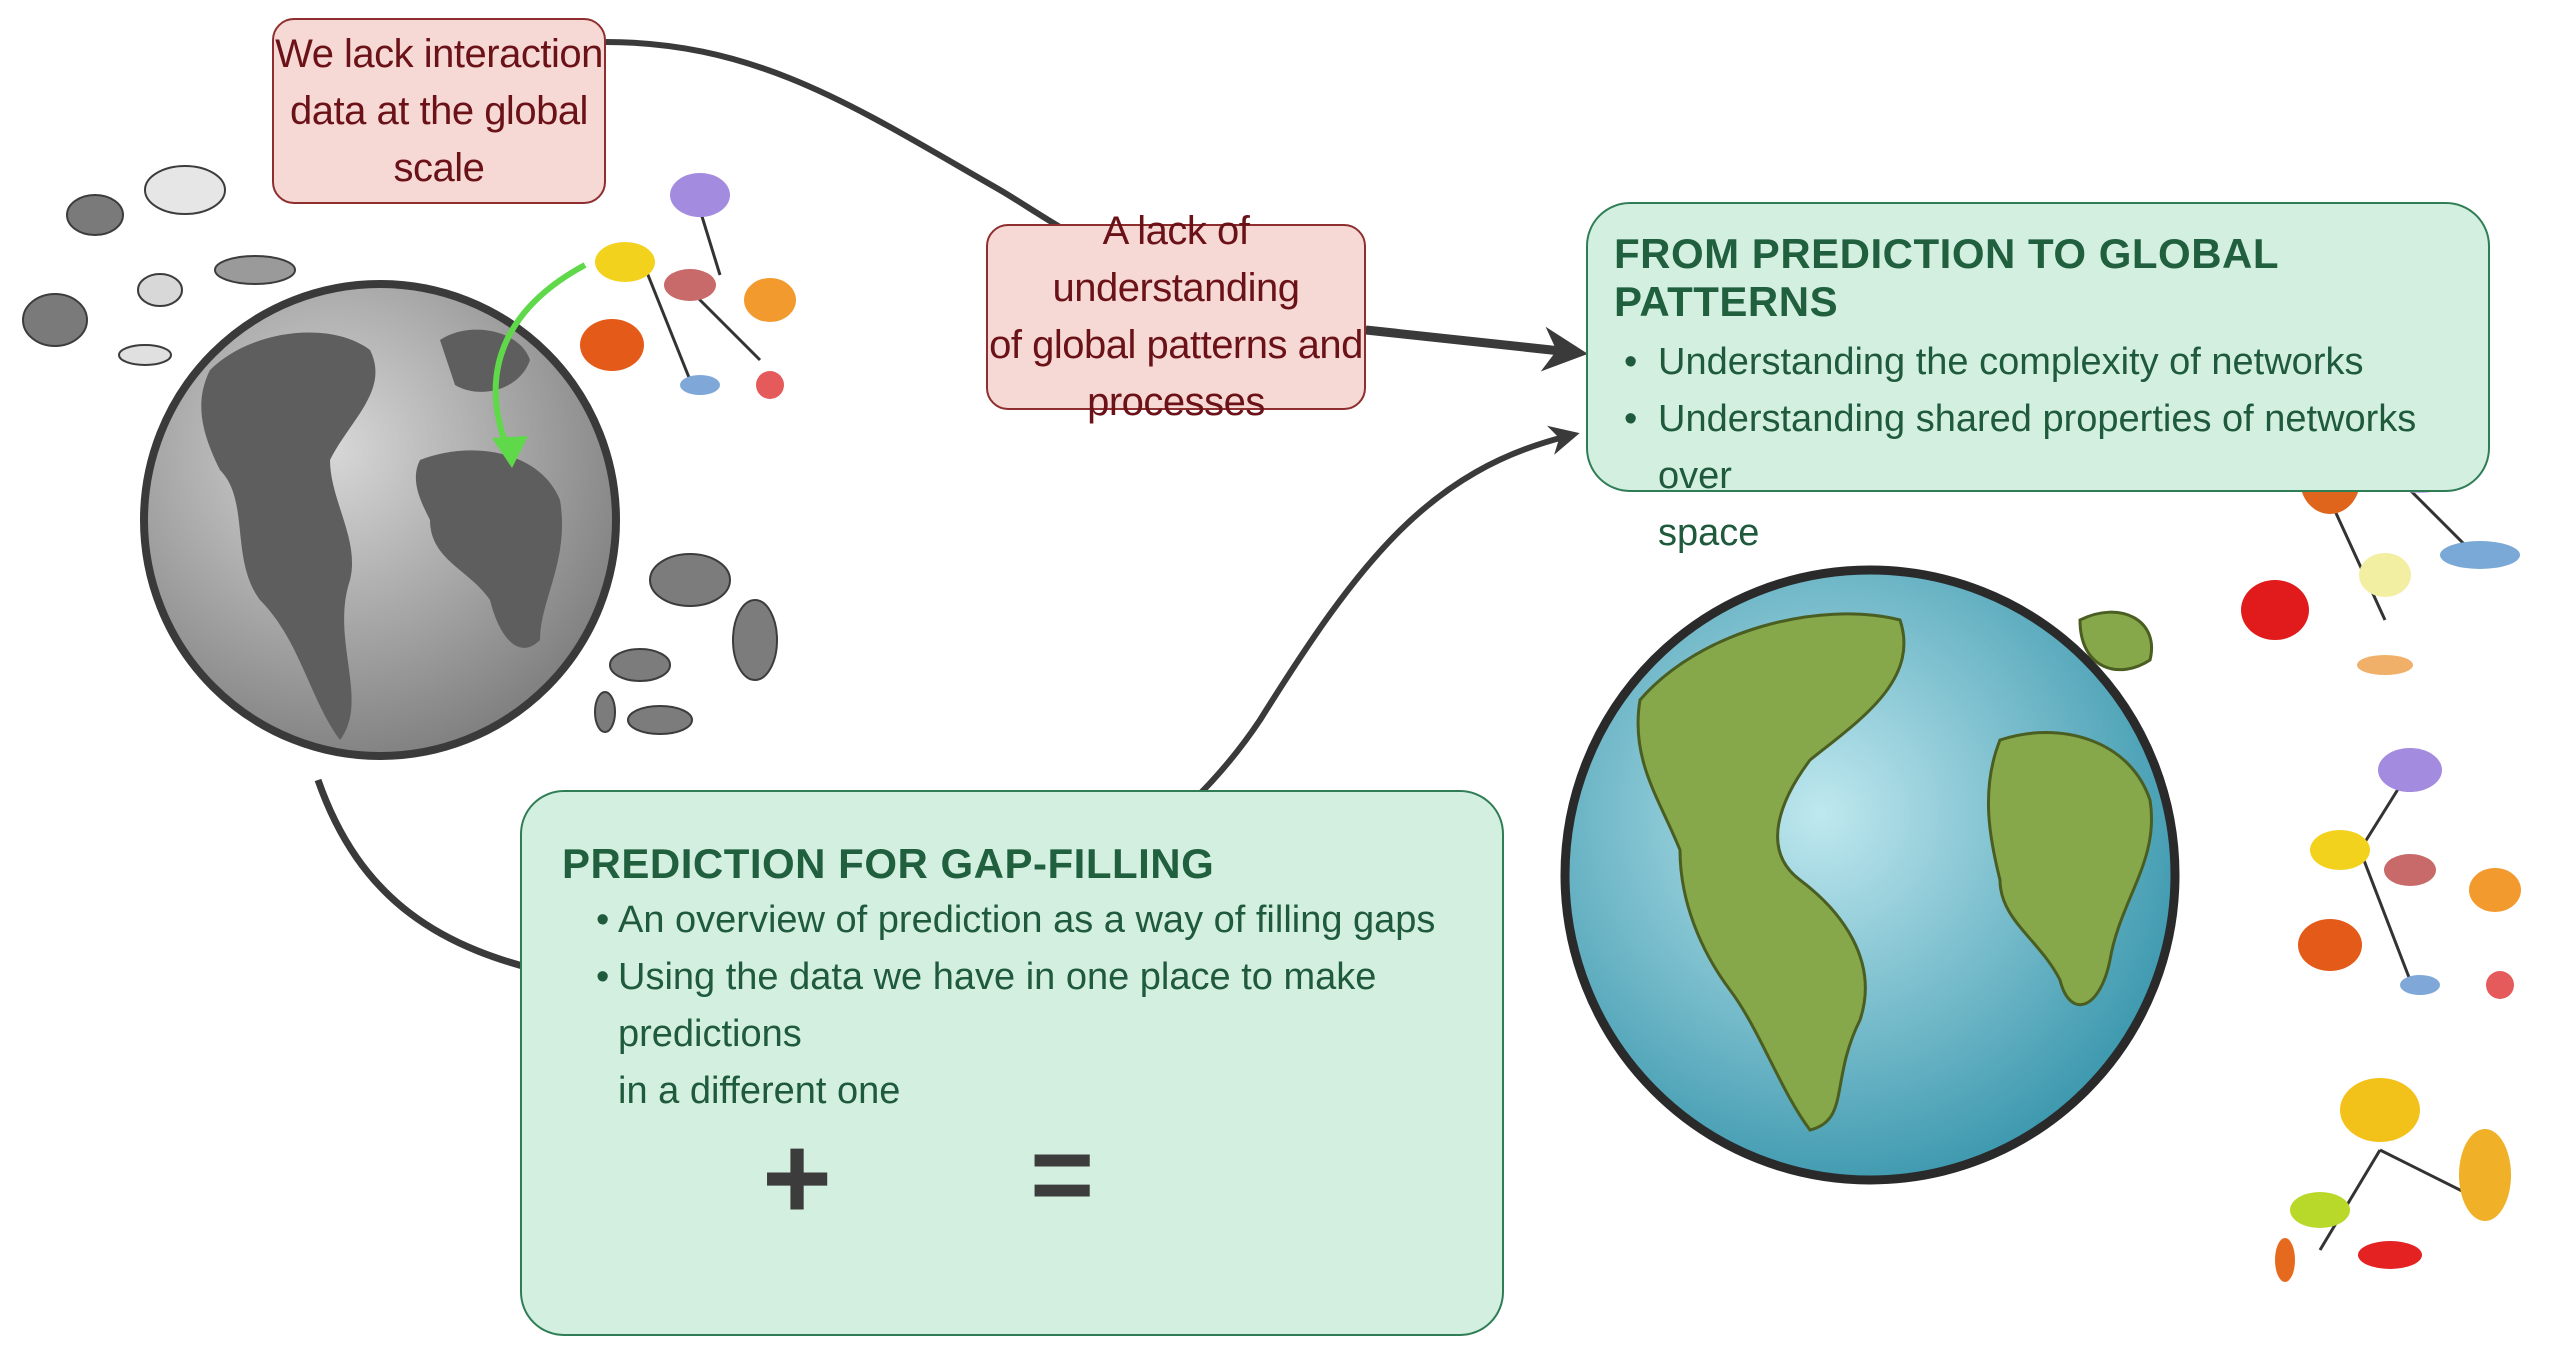 This screenshot has height=1360, width=2572. What do you see at coordinates (686, 644) in the screenshot?
I see `african-animal-cluster-icon` at bounding box center [686, 644].